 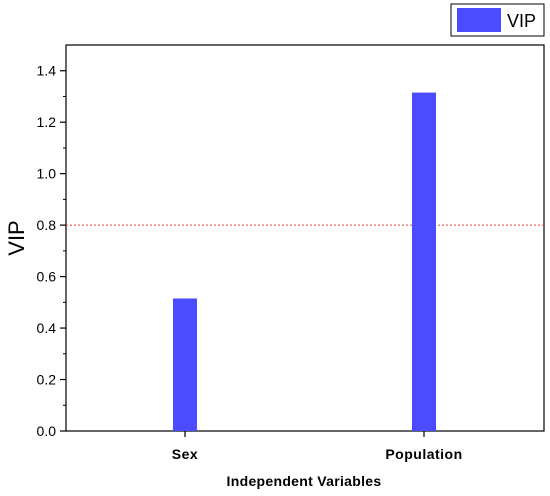 I want to click on legend-swatch, so click(x=479, y=20).